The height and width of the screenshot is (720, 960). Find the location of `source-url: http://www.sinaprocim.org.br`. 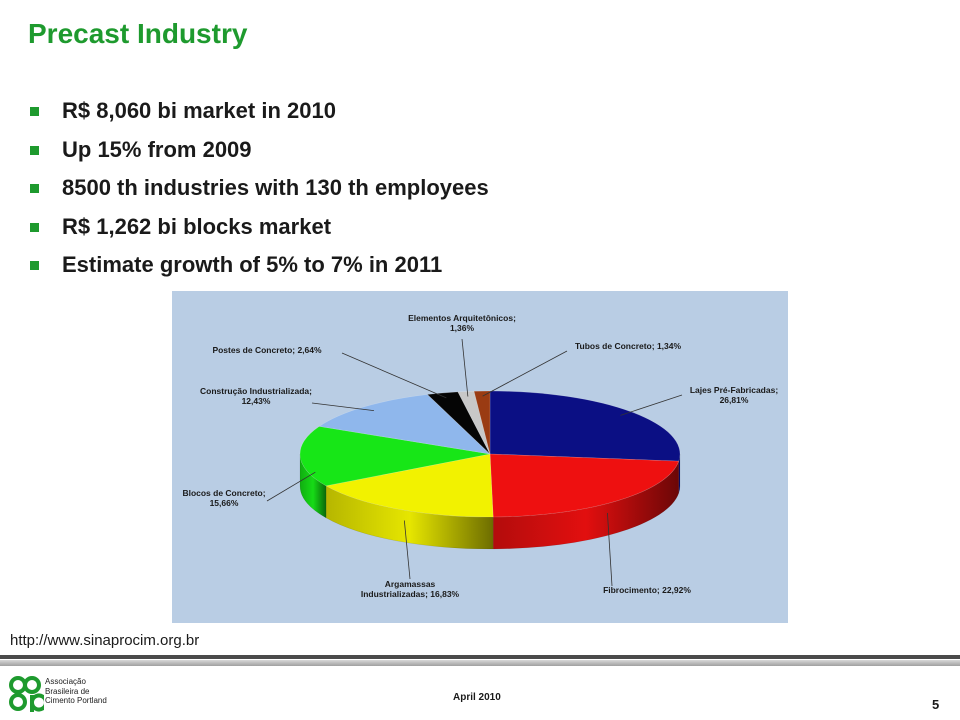

source-url: http://www.sinaprocim.org.br is located at coordinates (105, 640).